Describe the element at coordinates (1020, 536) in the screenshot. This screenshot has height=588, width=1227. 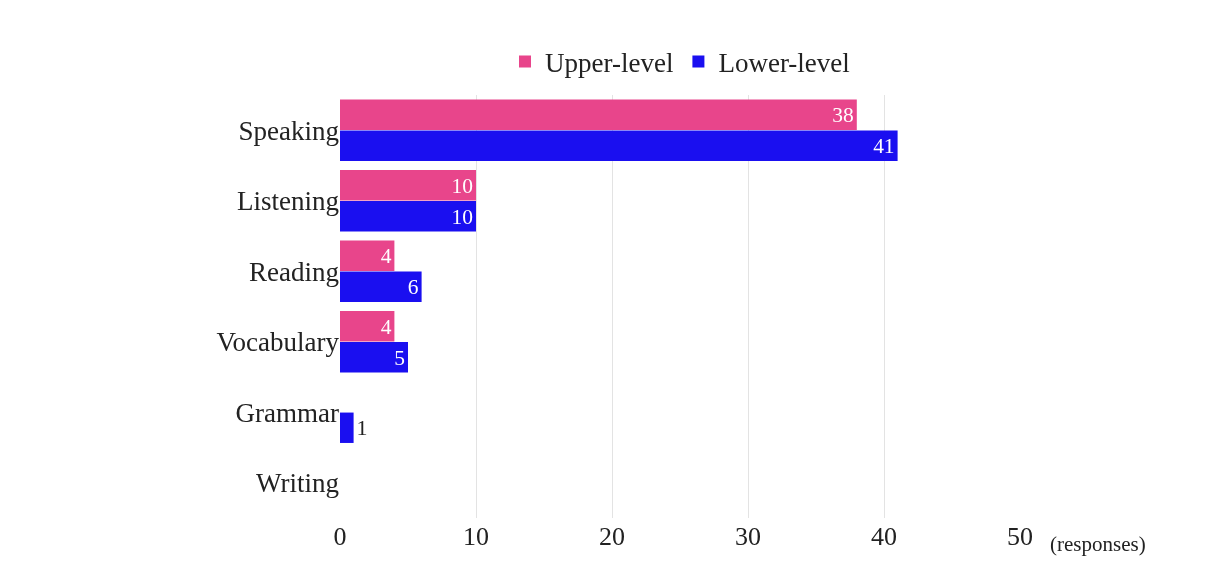
I see `x-tick-label: 50` at that location.